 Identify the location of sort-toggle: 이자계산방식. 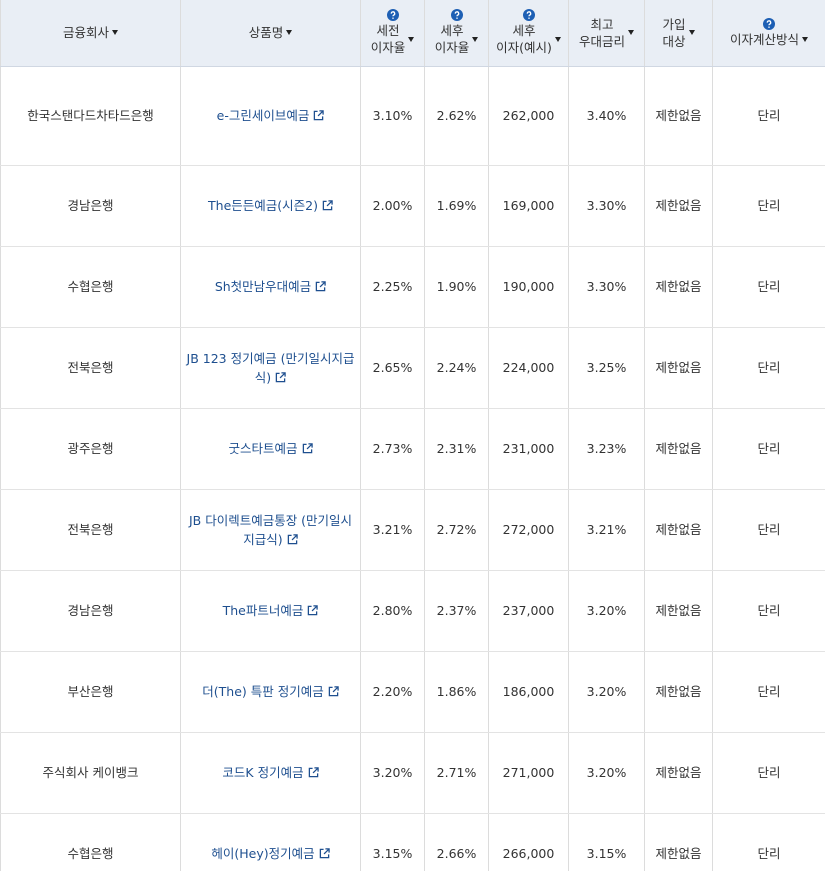
(769, 39).